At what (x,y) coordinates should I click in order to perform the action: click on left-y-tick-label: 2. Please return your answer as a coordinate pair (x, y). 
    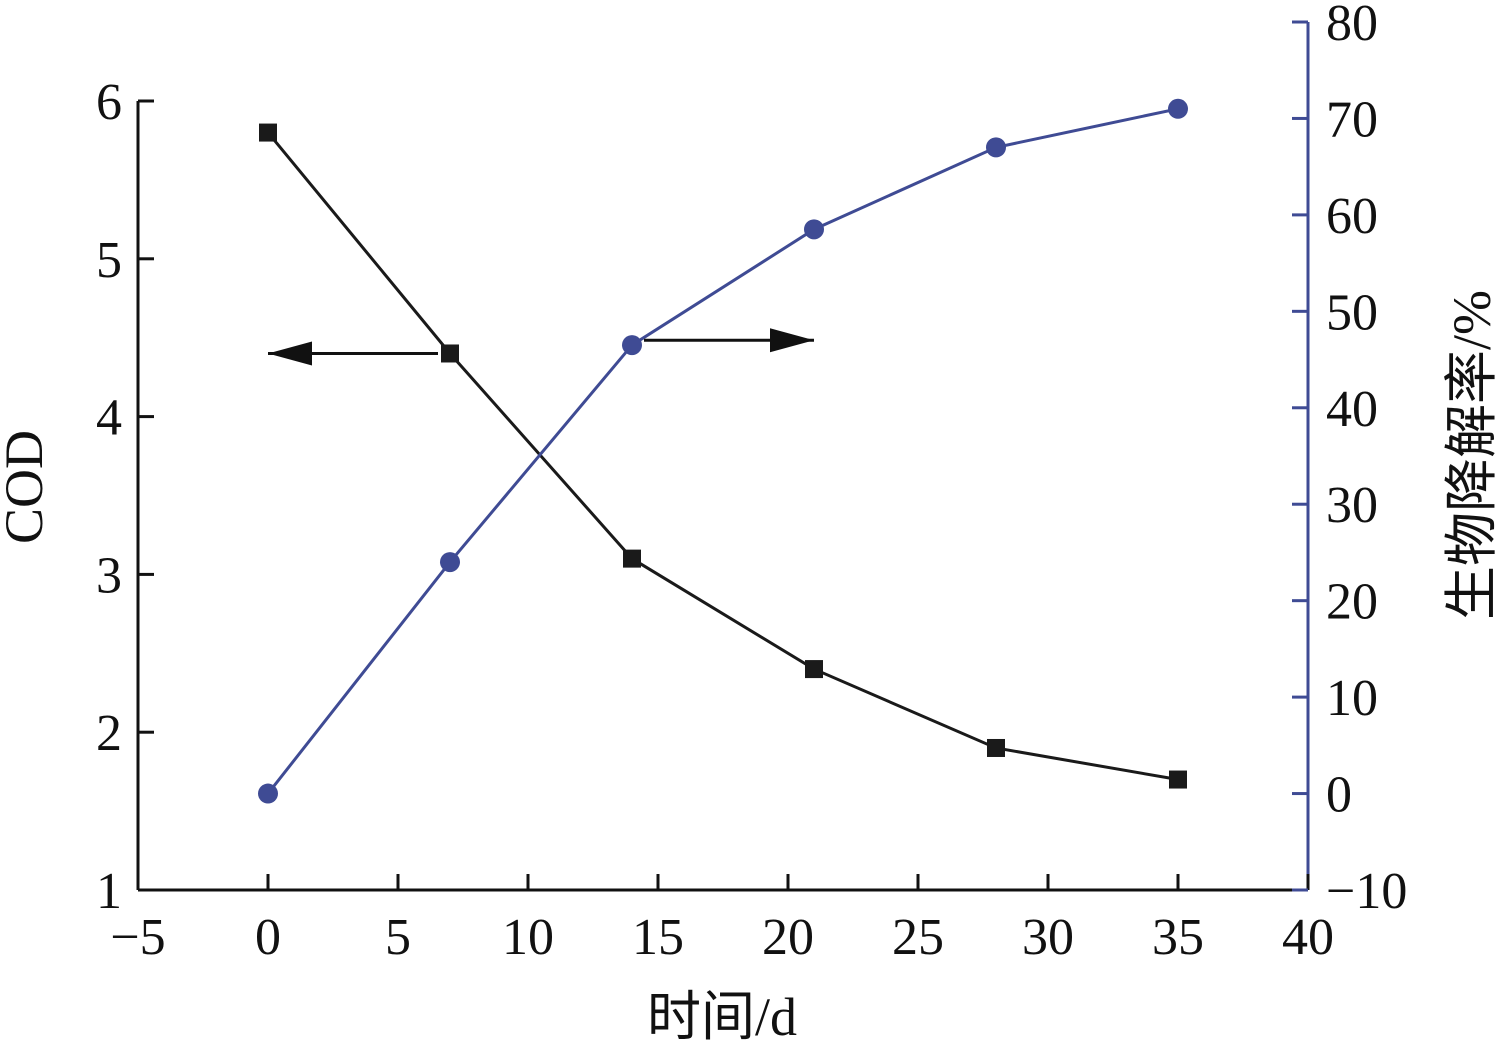
    Looking at the image, I should click on (109, 733).